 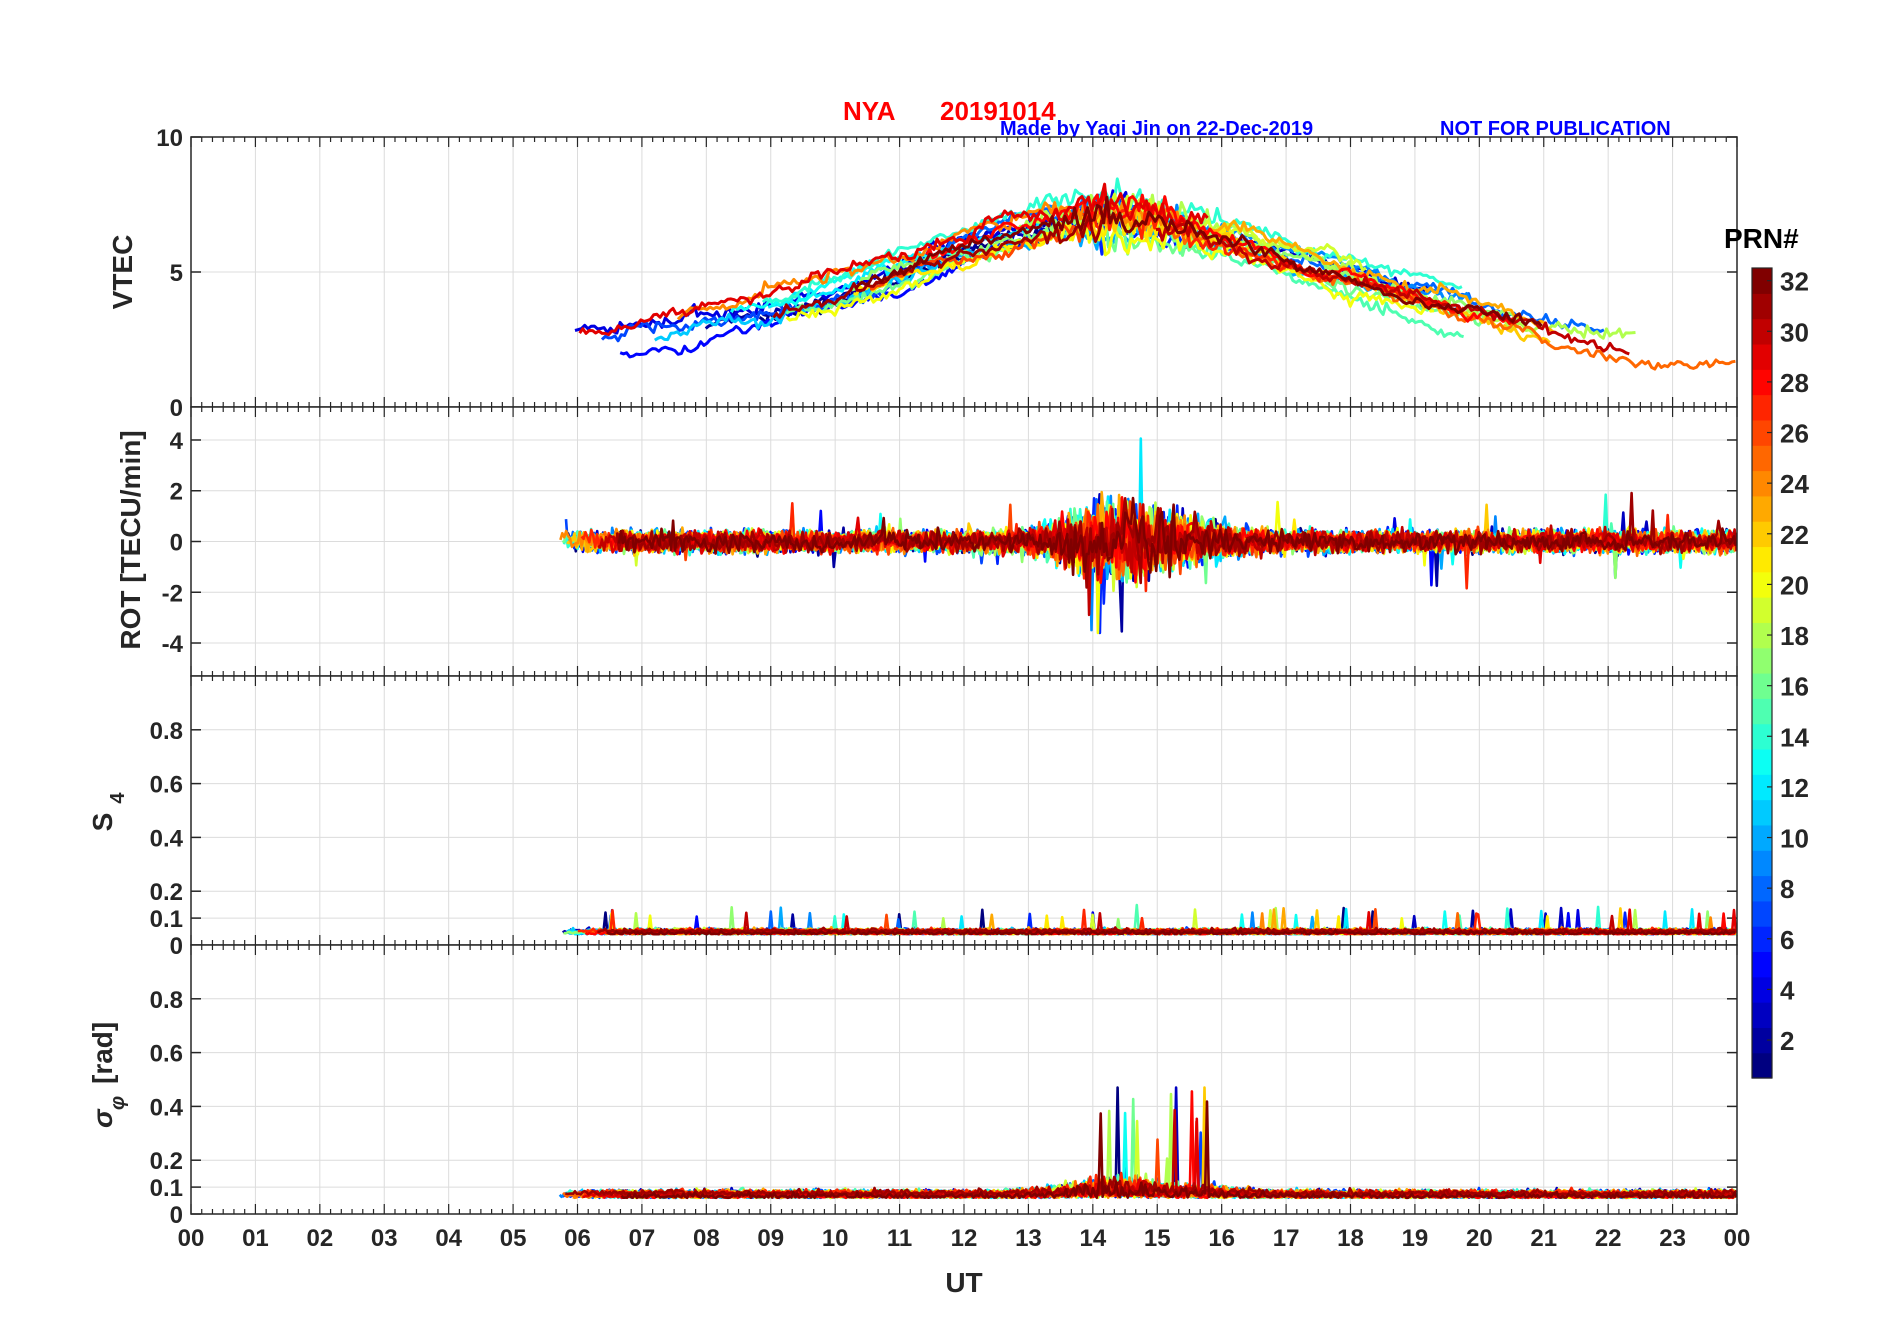 What do you see at coordinates (513, 1238) in the screenshot?
I see `x-tick-label: 05` at bounding box center [513, 1238].